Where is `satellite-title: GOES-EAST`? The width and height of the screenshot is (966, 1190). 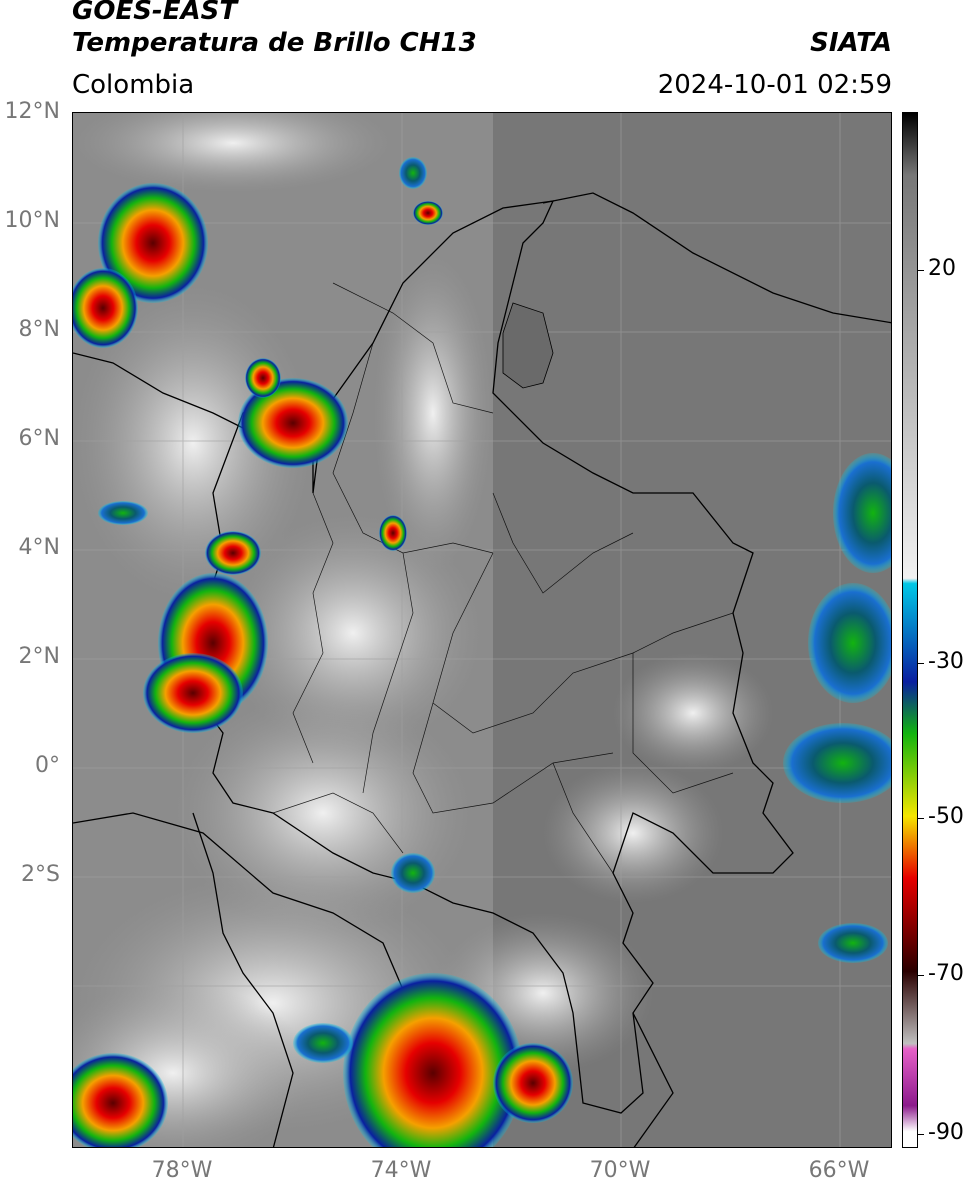
satellite-title: GOES-EAST is located at coordinates (155, 13).